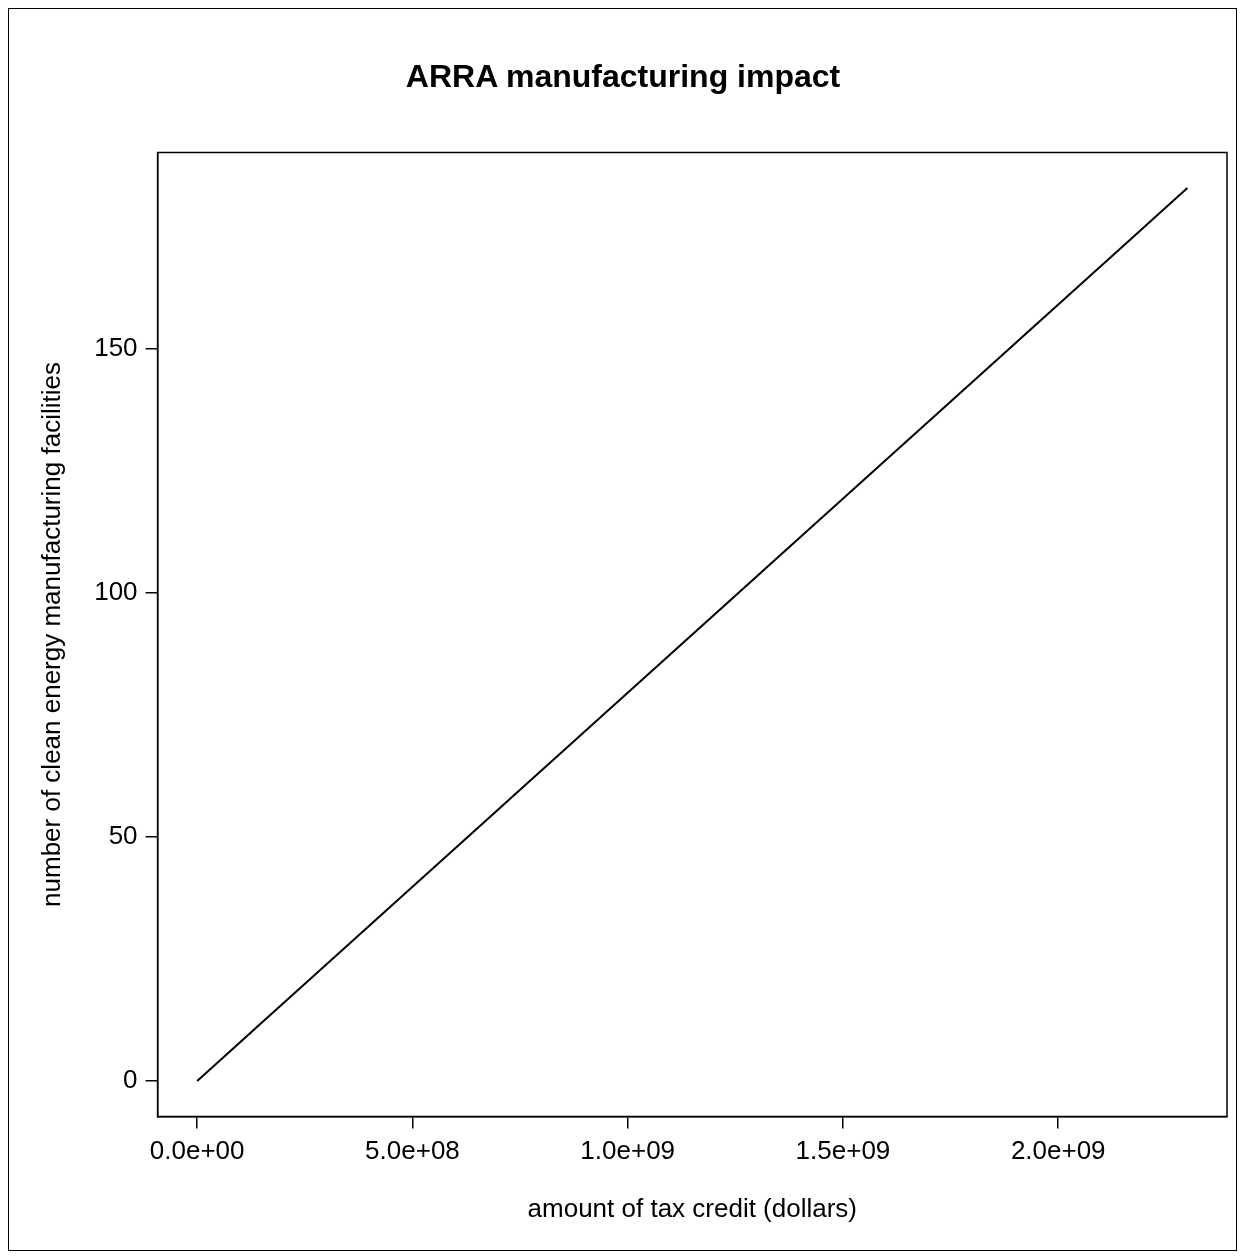  I want to click on x-axis-title: amount of tax credit (dollars), so click(692, 1207).